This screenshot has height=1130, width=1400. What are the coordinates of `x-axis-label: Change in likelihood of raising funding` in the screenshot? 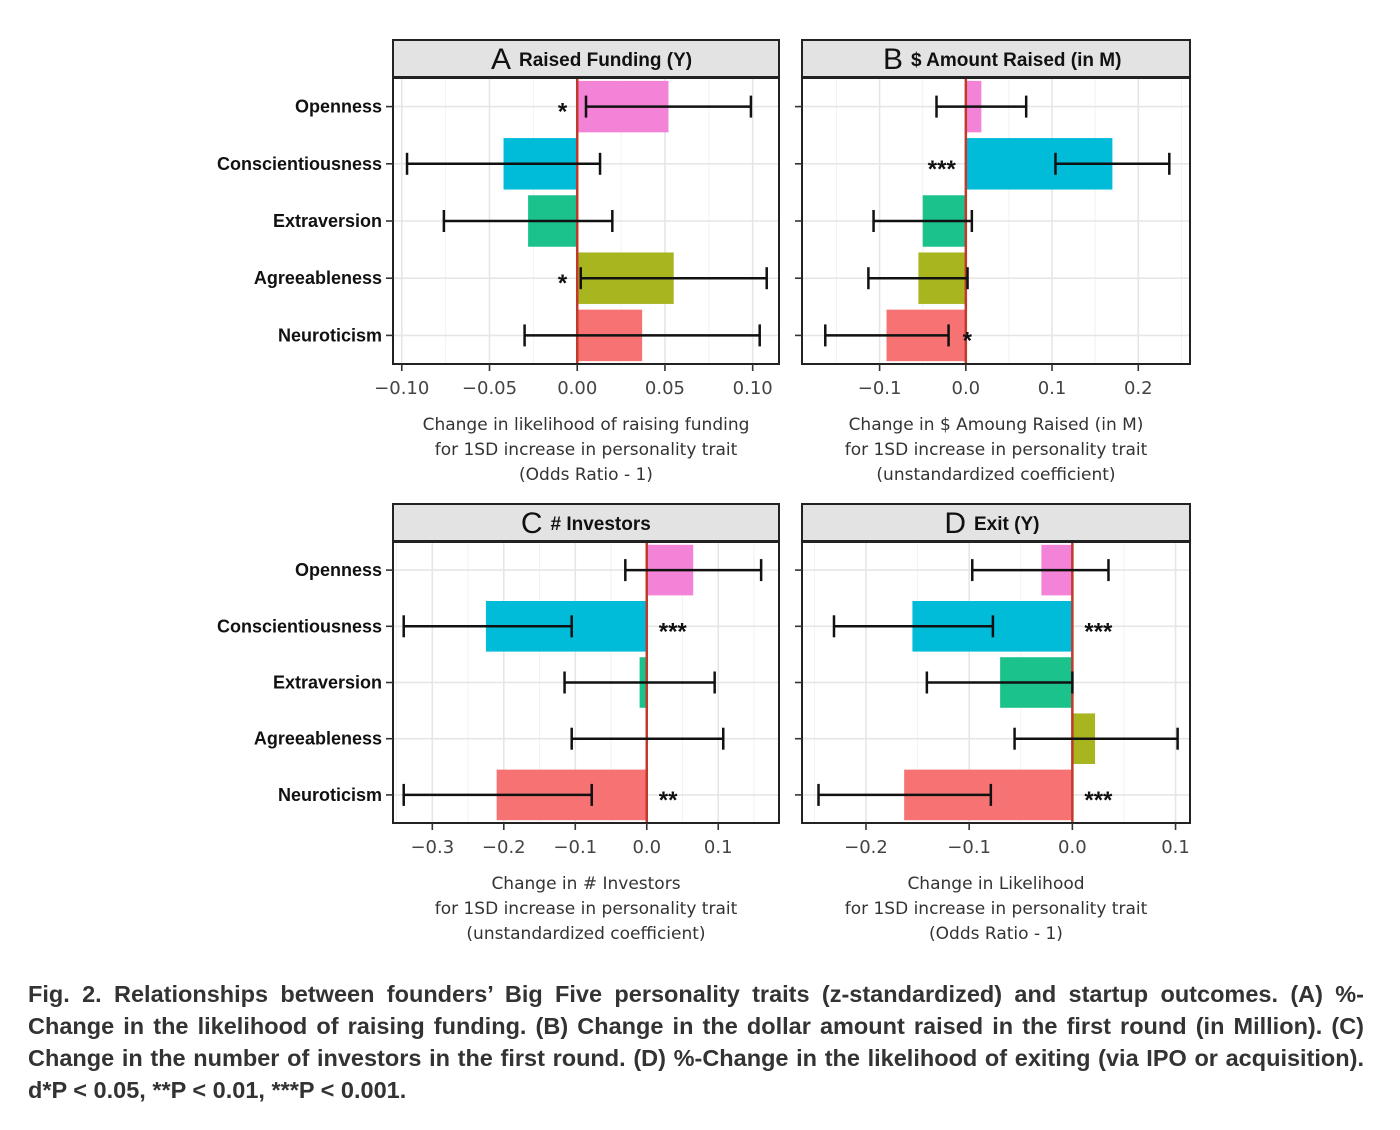 It's located at (586, 425).